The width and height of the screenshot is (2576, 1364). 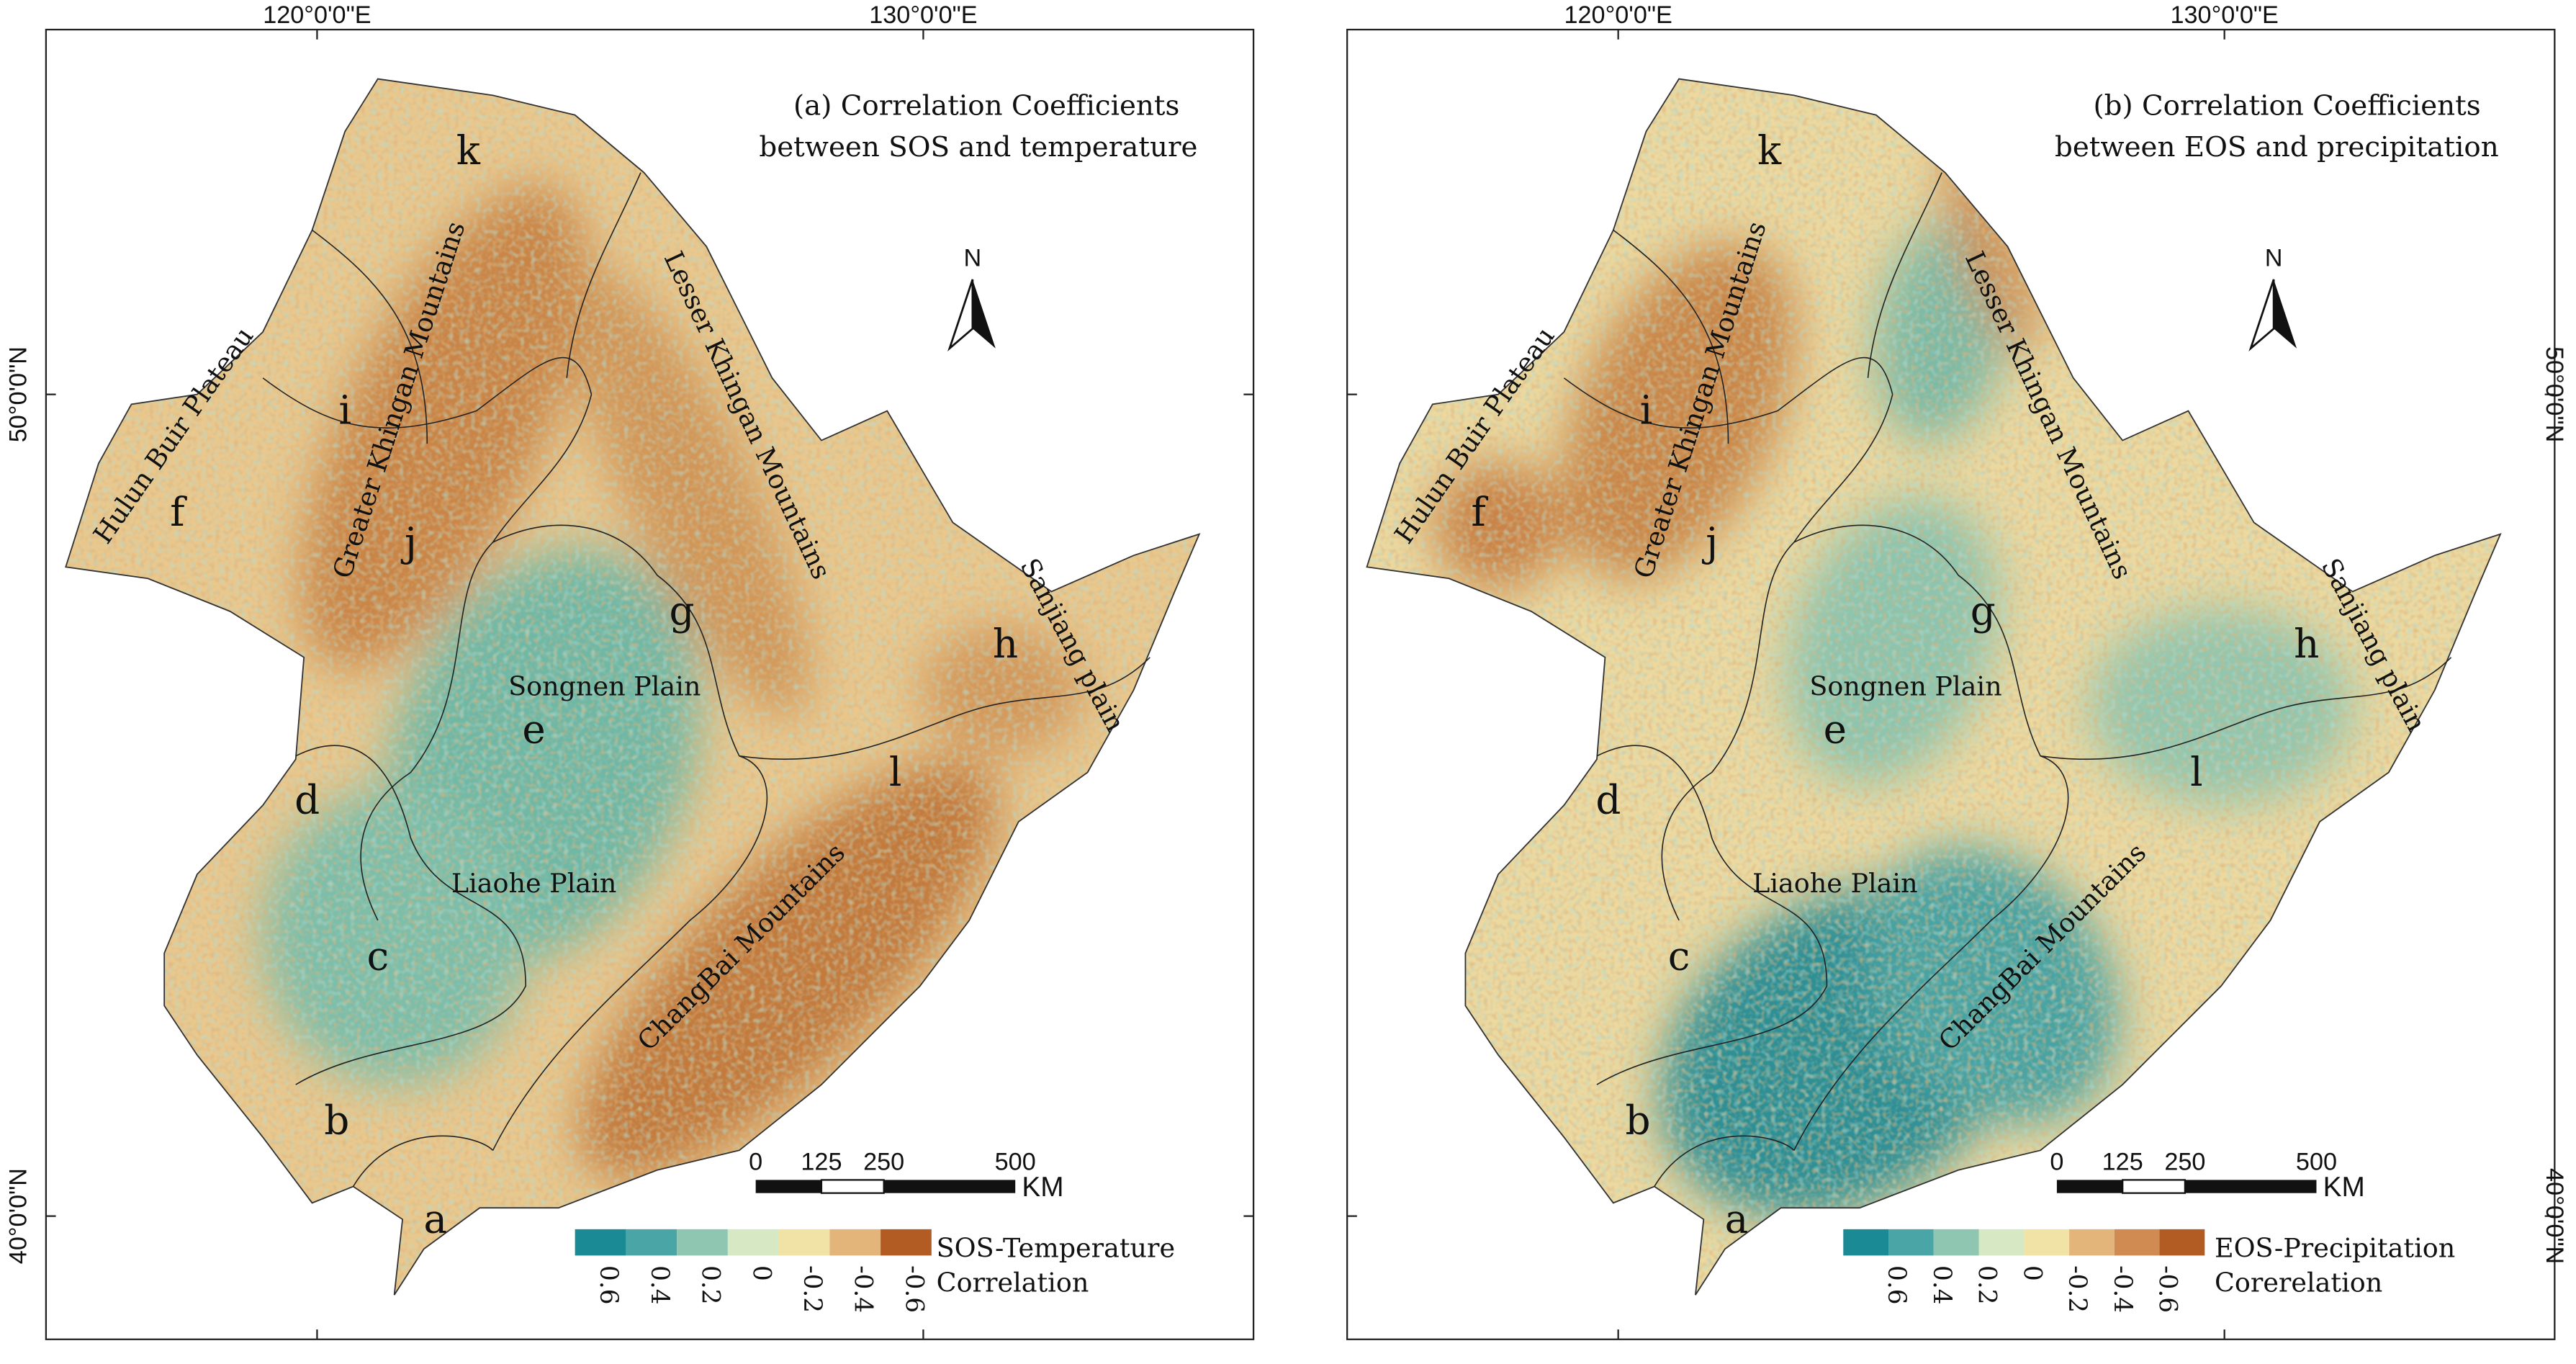 I want to click on panel-title: between EOS and precipitation, so click(x=2277, y=147).